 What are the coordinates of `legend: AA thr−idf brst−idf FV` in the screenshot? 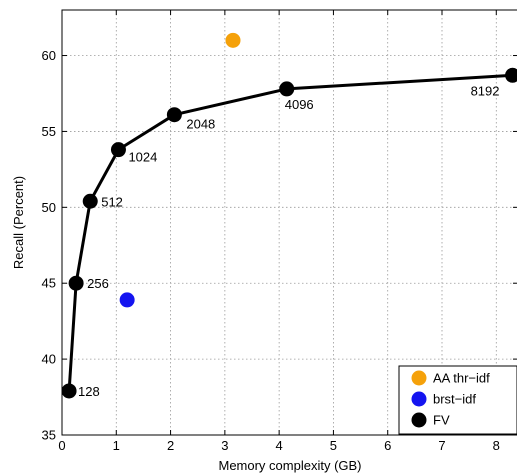 It's located at (458, 400).